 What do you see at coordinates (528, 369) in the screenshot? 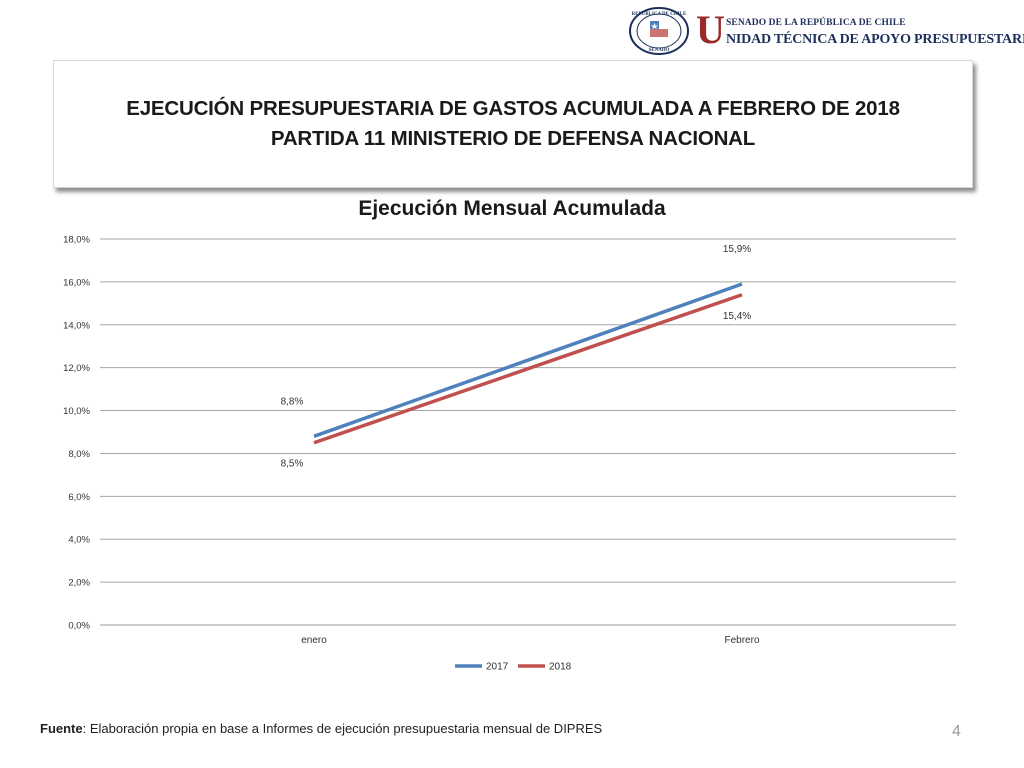
I see `series-line-2018` at bounding box center [528, 369].